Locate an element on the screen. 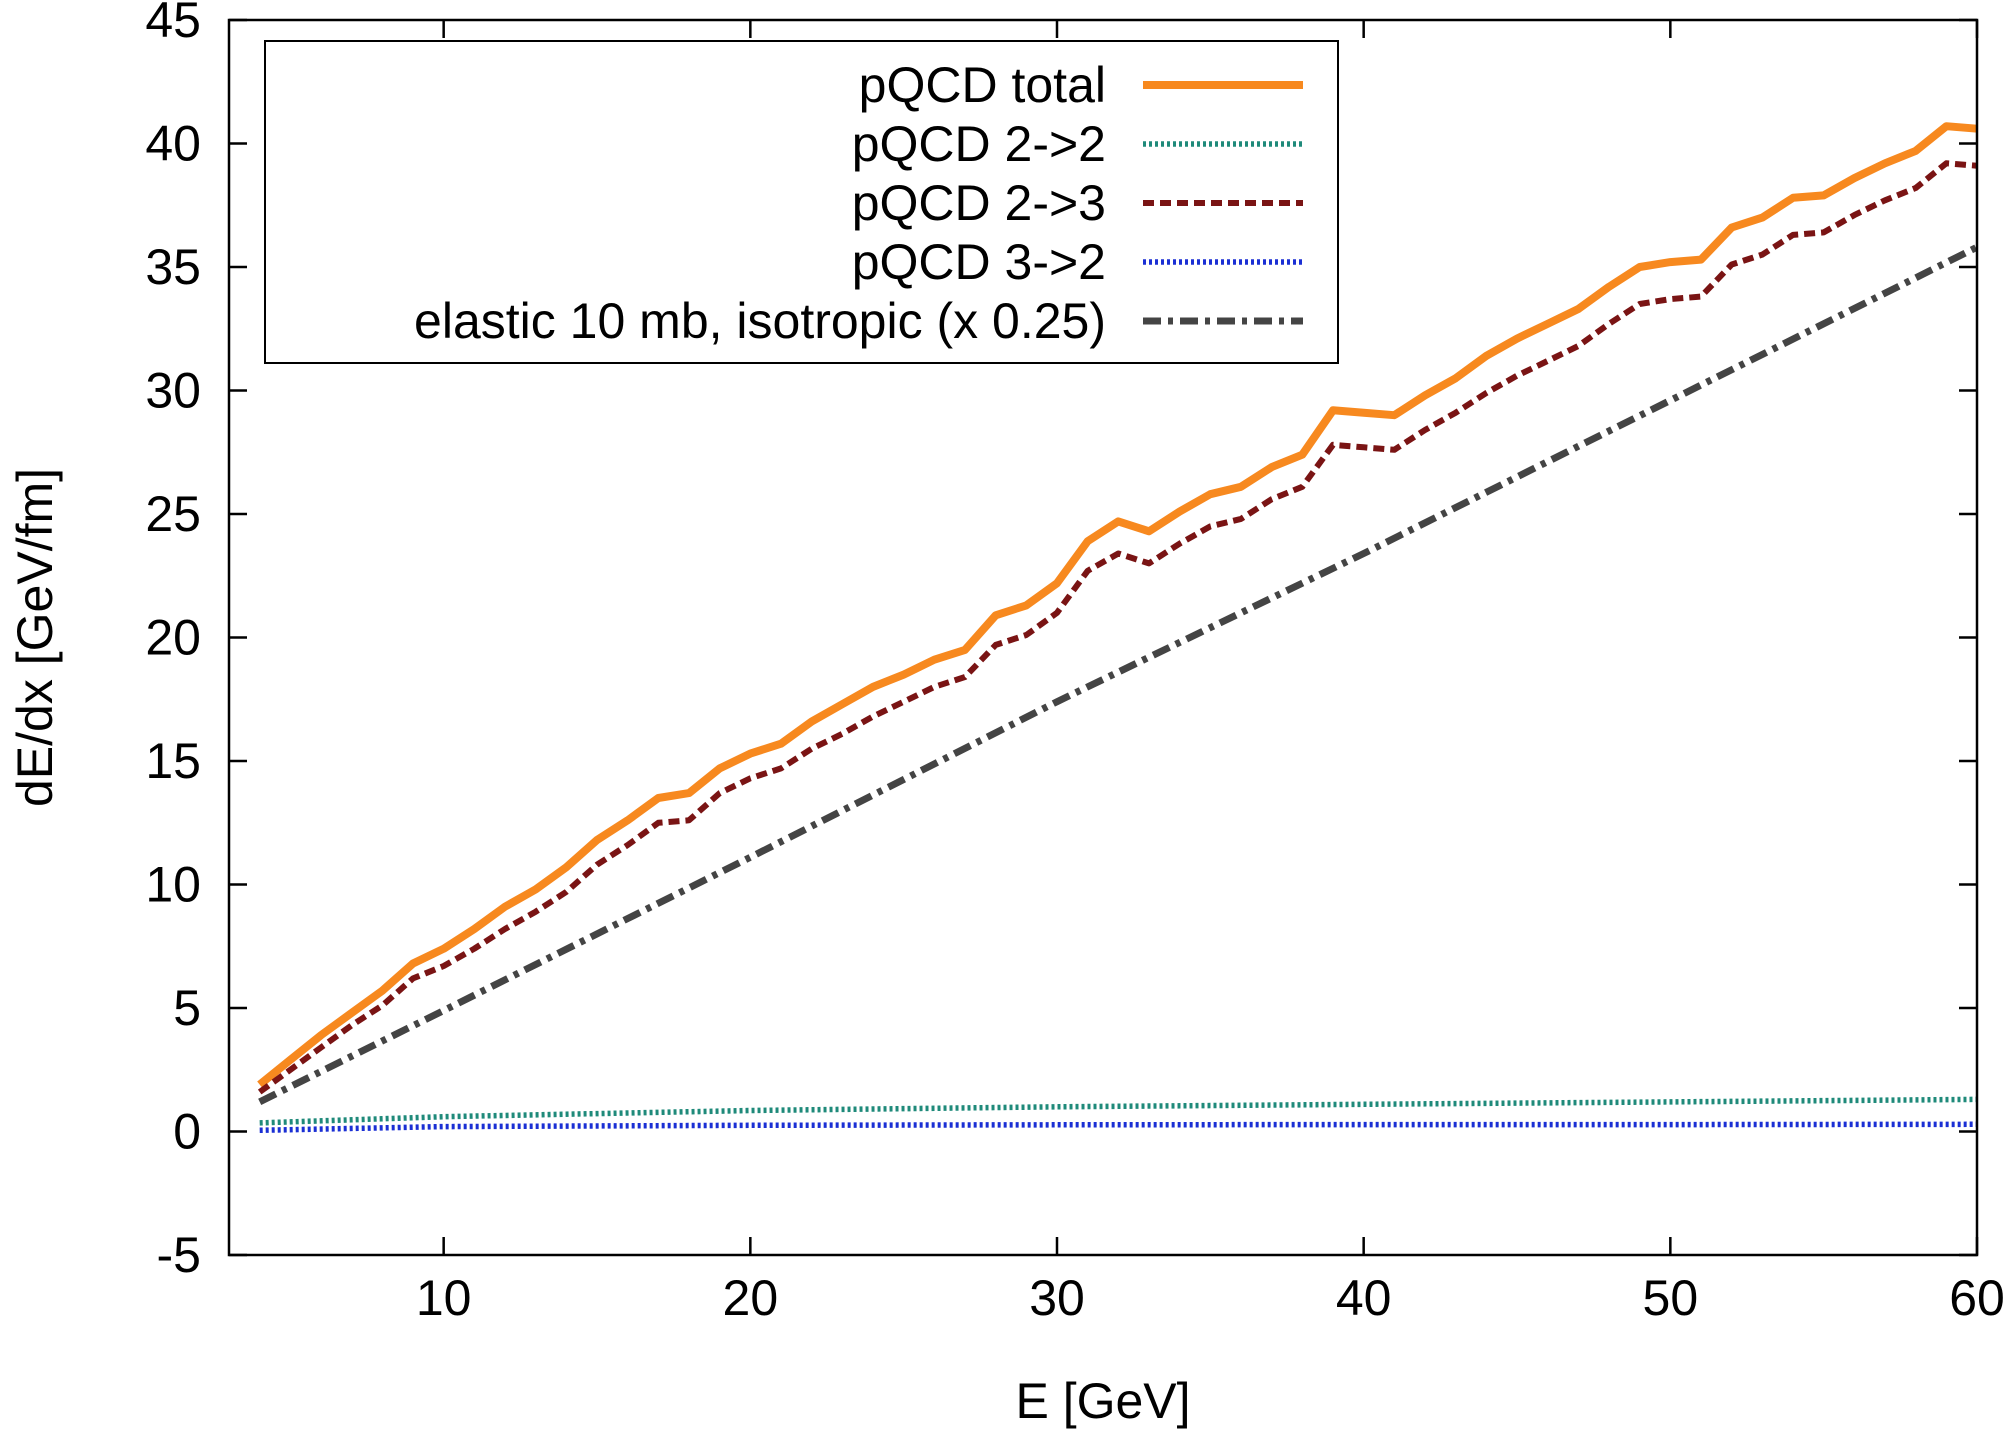 This screenshot has height=1431, width=2016. legend-label: pQCD total is located at coordinates (982, 85).